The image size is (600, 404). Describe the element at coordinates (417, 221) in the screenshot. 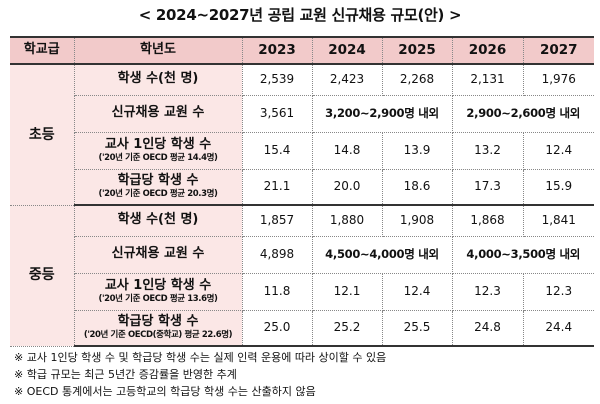

I see `table-cell: 1,908` at that location.